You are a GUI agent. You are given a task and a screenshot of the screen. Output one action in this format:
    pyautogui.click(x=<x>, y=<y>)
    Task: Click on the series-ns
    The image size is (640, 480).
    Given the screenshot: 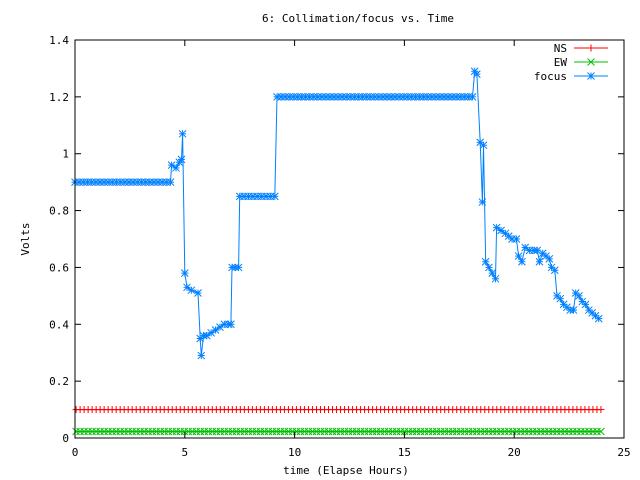 What is the action you would take?
    pyautogui.click(x=338, y=410)
    